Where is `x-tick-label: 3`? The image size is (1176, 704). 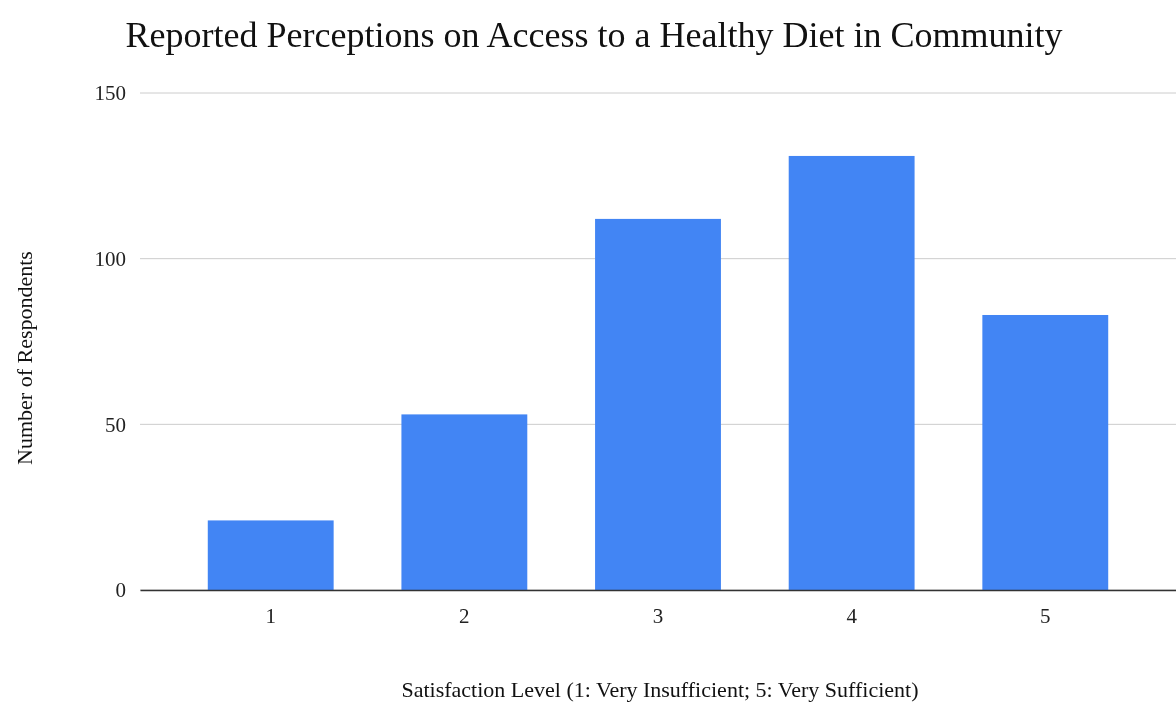
x-tick-label: 3 is located at coordinates (658, 615).